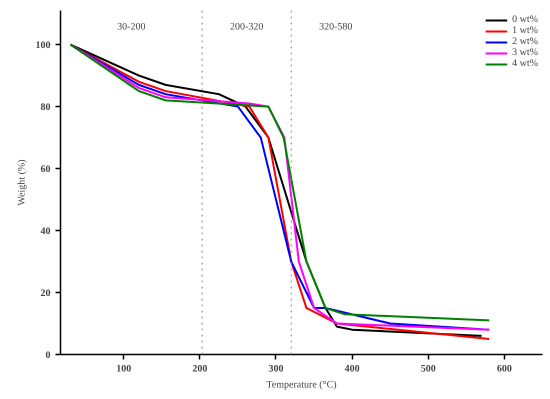  What do you see at coordinates (124, 369) in the screenshot?
I see `x-tick-label: 100` at bounding box center [124, 369].